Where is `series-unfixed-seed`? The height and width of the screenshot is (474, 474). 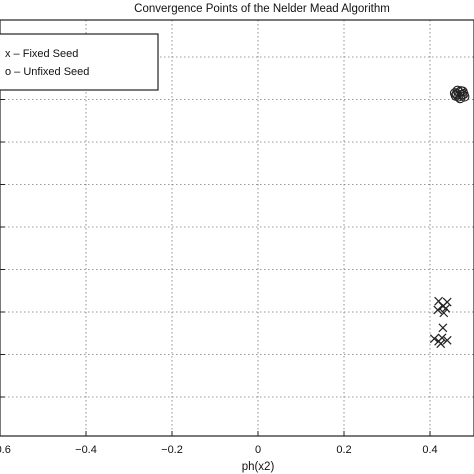 series-unfixed-seed is located at coordinates (459, 94).